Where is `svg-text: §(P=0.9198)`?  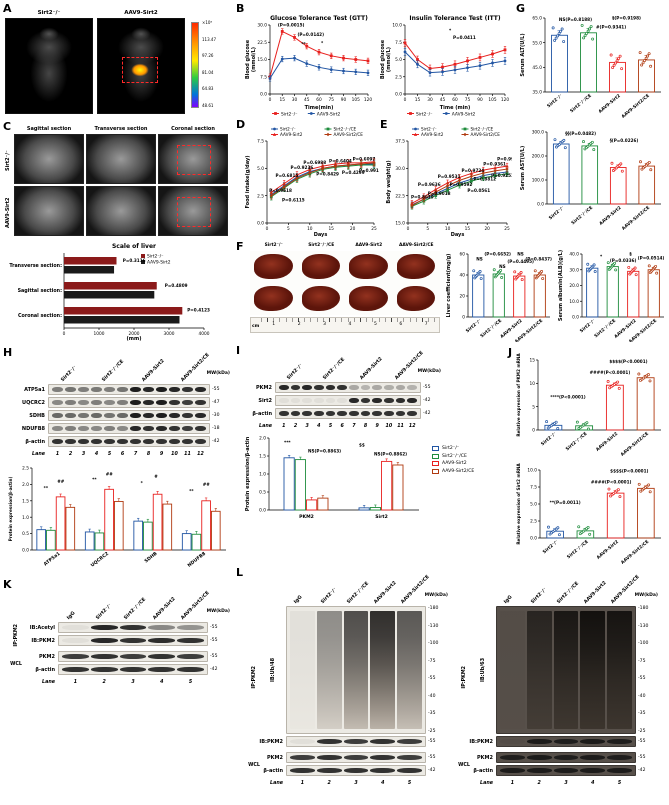
svg-text: §(P=0.9198) is located at coordinates (626, 17).